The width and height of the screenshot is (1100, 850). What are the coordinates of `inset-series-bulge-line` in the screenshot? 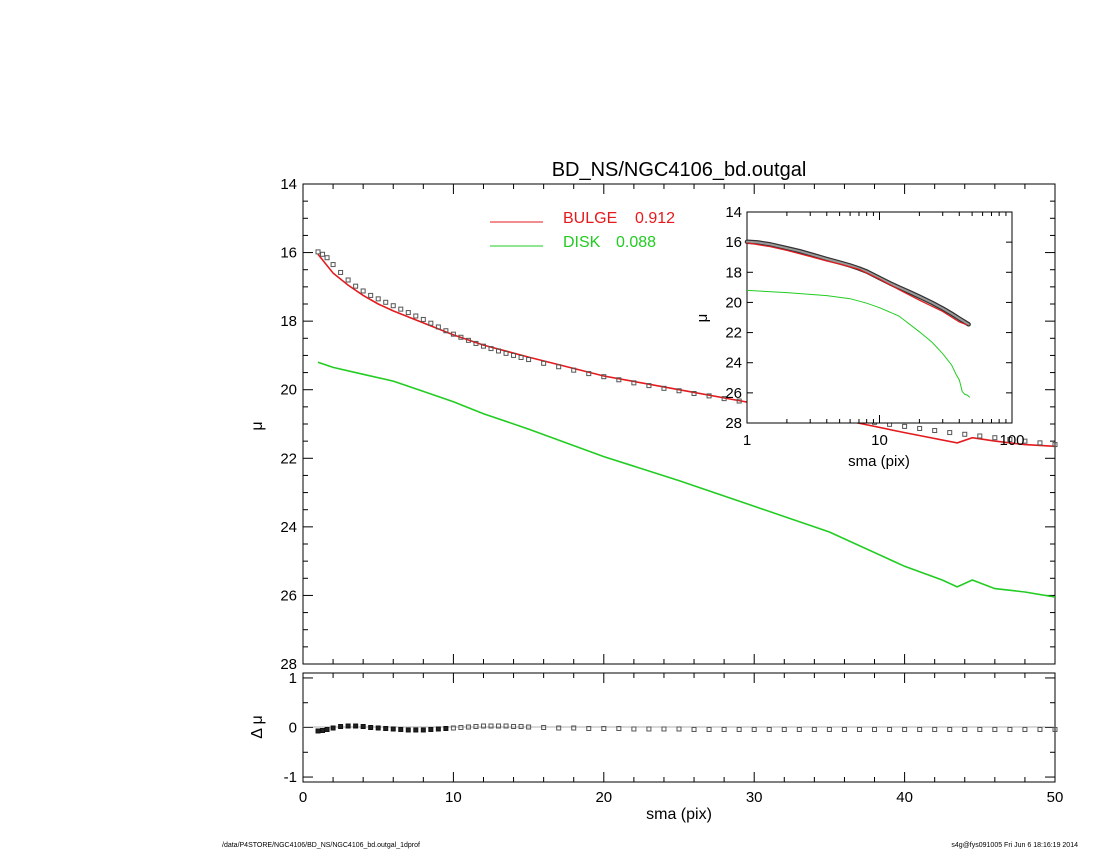 It's located at (857, 284).